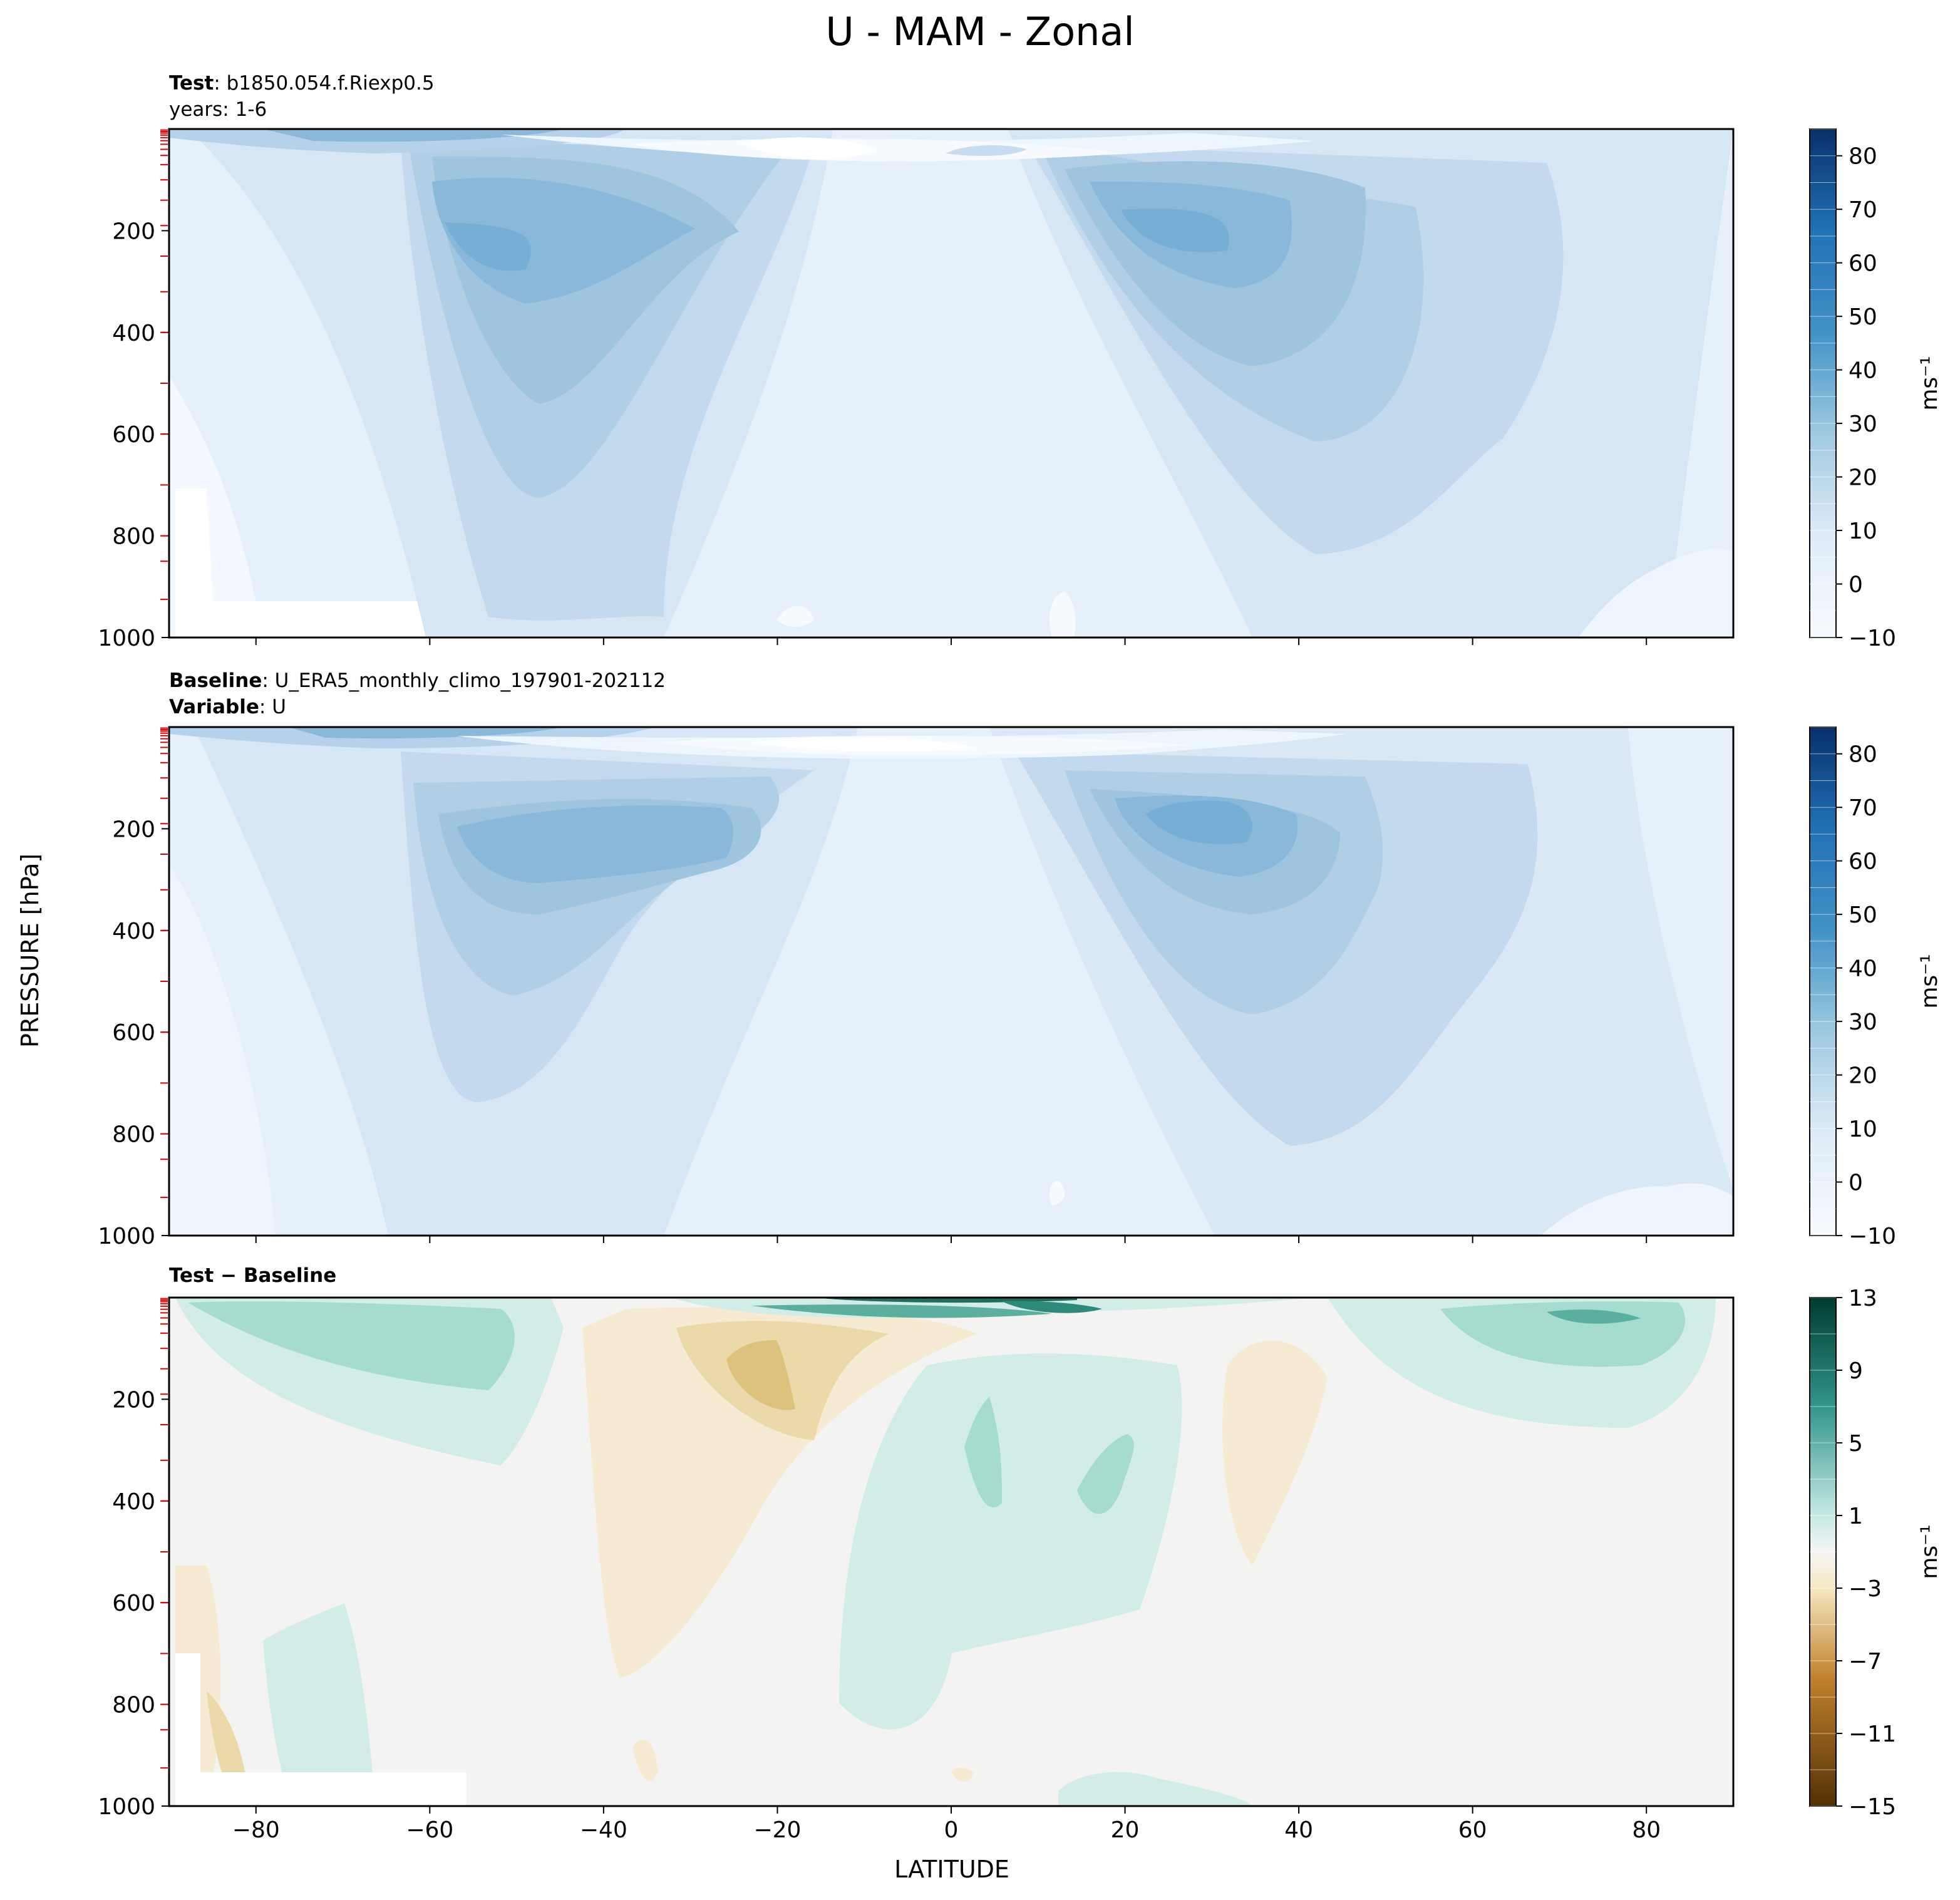  Describe the element at coordinates (1856, 1444) in the screenshot. I see `colorbar-tick-label: 5` at that location.